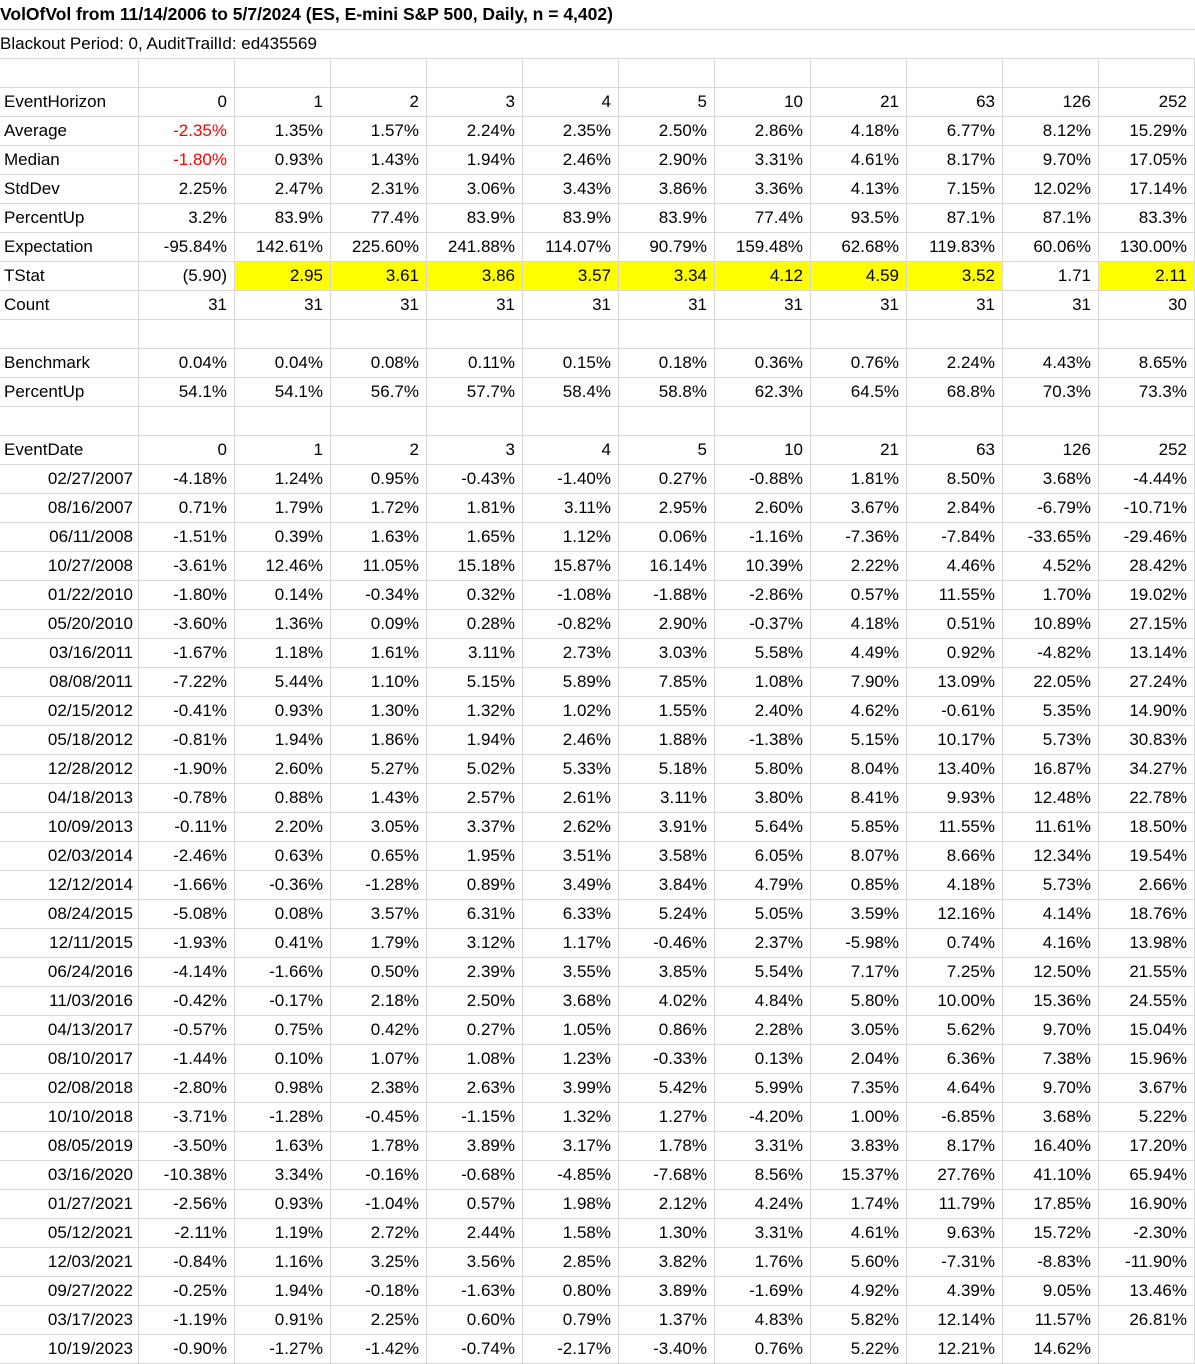 The image size is (1195, 1364). I want to click on event-date-label: 12/12/2014, so click(69, 885).